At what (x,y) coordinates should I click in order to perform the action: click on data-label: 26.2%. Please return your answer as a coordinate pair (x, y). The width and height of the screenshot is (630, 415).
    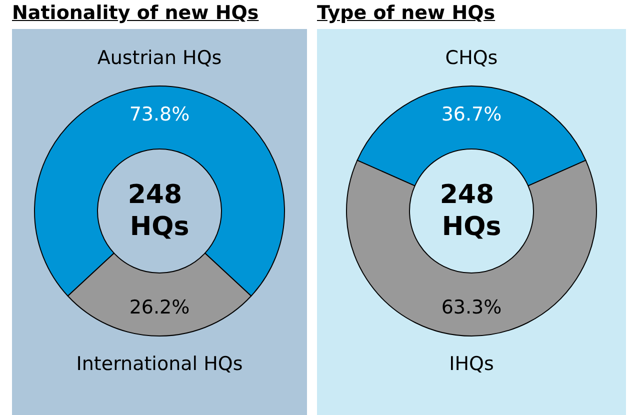
    Looking at the image, I should click on (159, 307).